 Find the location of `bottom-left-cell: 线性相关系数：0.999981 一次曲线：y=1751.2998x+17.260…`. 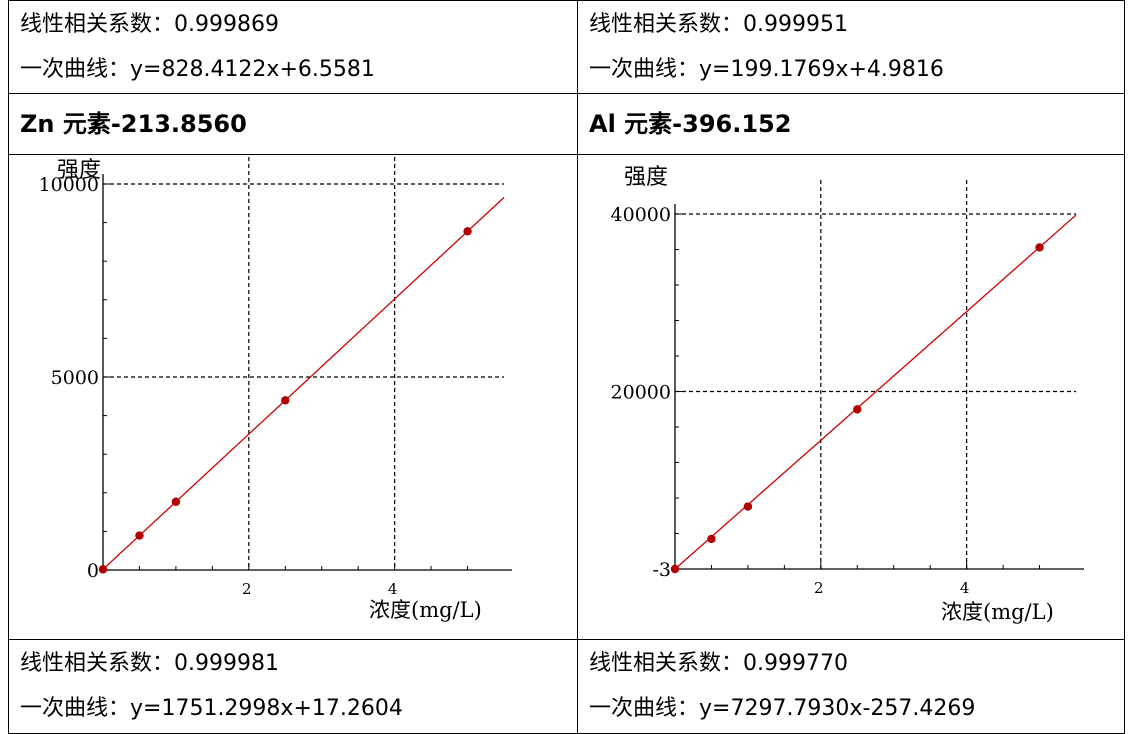

bottom-left-cell: 线性相关系数：0.999981 一次曲线：y=1751.2998x+17.260… is located at coordinates (293, 686).